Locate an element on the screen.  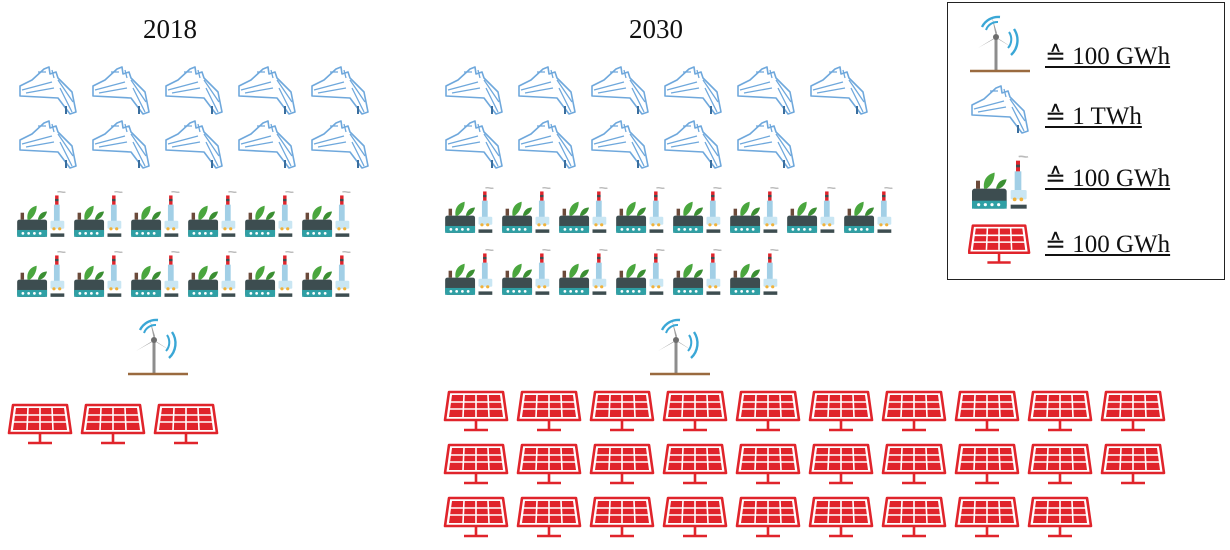
legend-item-hydro: ≙ 1 TWh is located at coordinates (1086, 113).